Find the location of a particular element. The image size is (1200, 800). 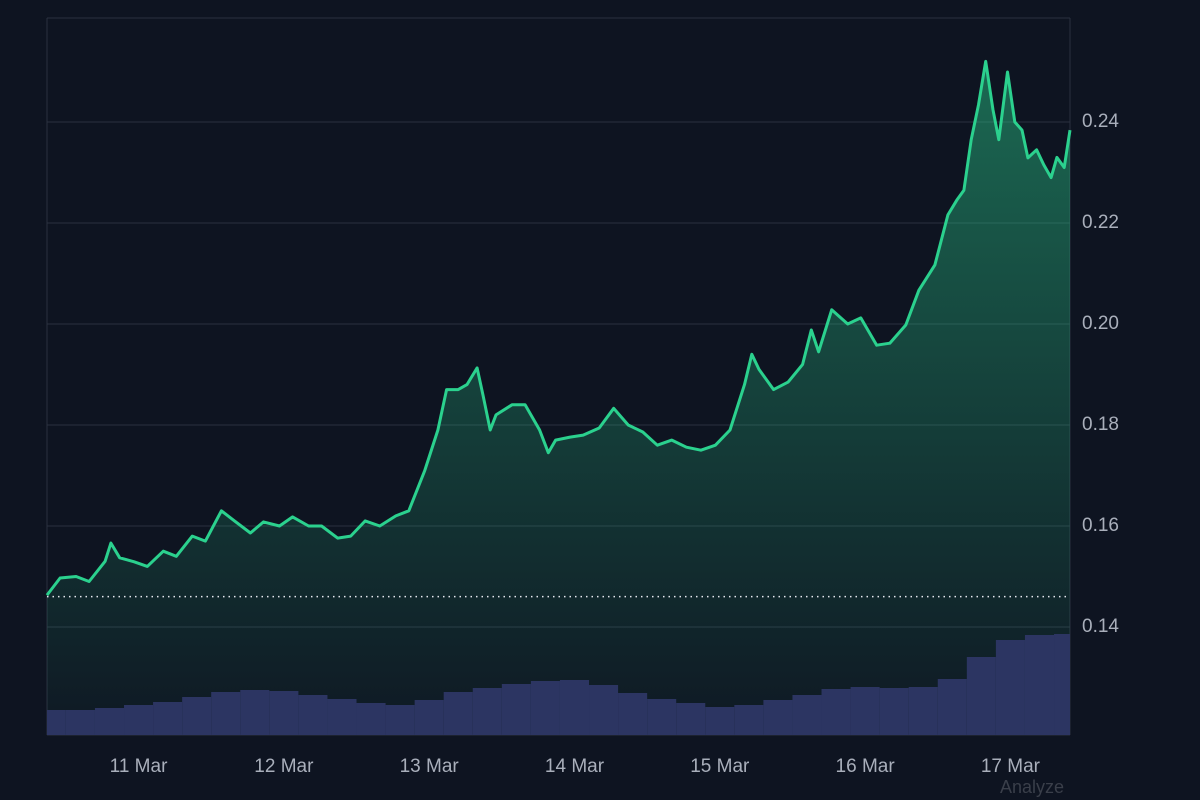

watermark: Analyze is located at coordinates (1032, 787).